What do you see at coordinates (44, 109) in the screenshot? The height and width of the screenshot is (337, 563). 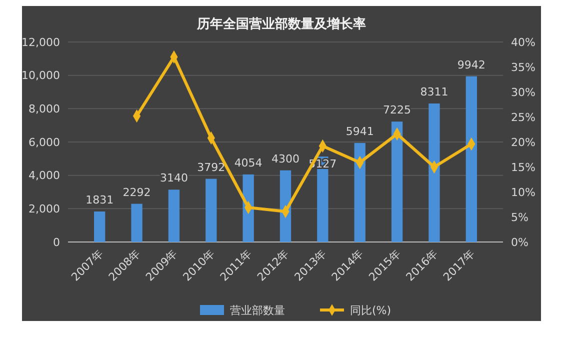 I see `y-tick-label: 8,000` at bounding box center [44, 109].